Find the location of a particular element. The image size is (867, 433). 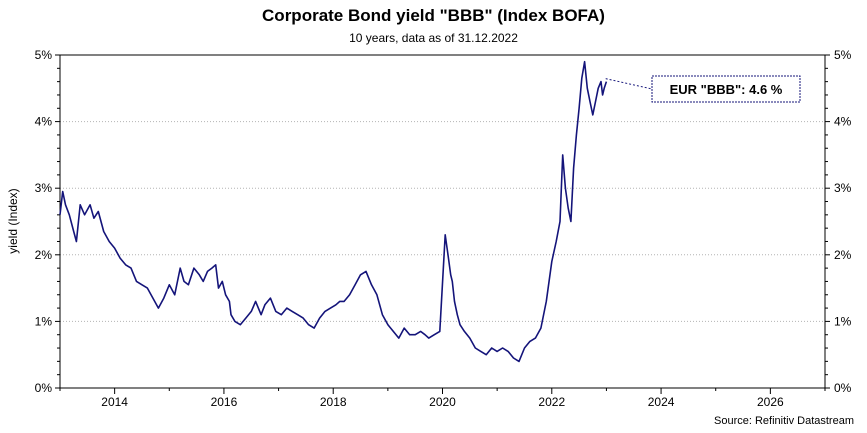

y-tick-label-right: 0% is located at coordinates (843, 388).